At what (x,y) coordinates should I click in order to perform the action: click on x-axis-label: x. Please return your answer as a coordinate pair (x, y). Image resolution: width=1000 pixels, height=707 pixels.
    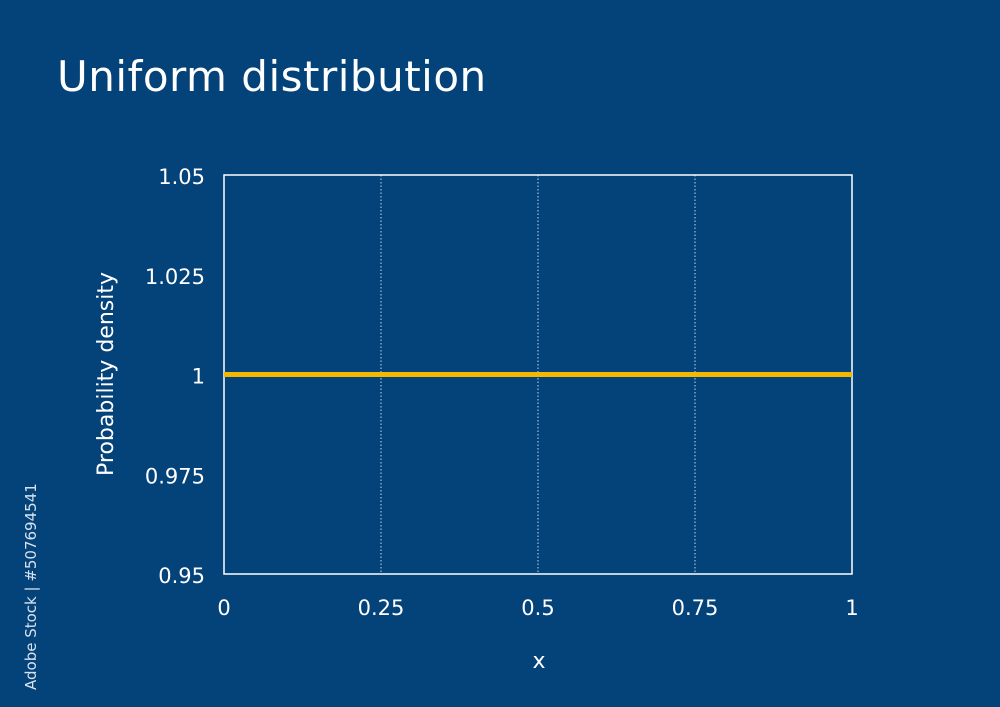
    Looking at the image, I should click on (538, 661).